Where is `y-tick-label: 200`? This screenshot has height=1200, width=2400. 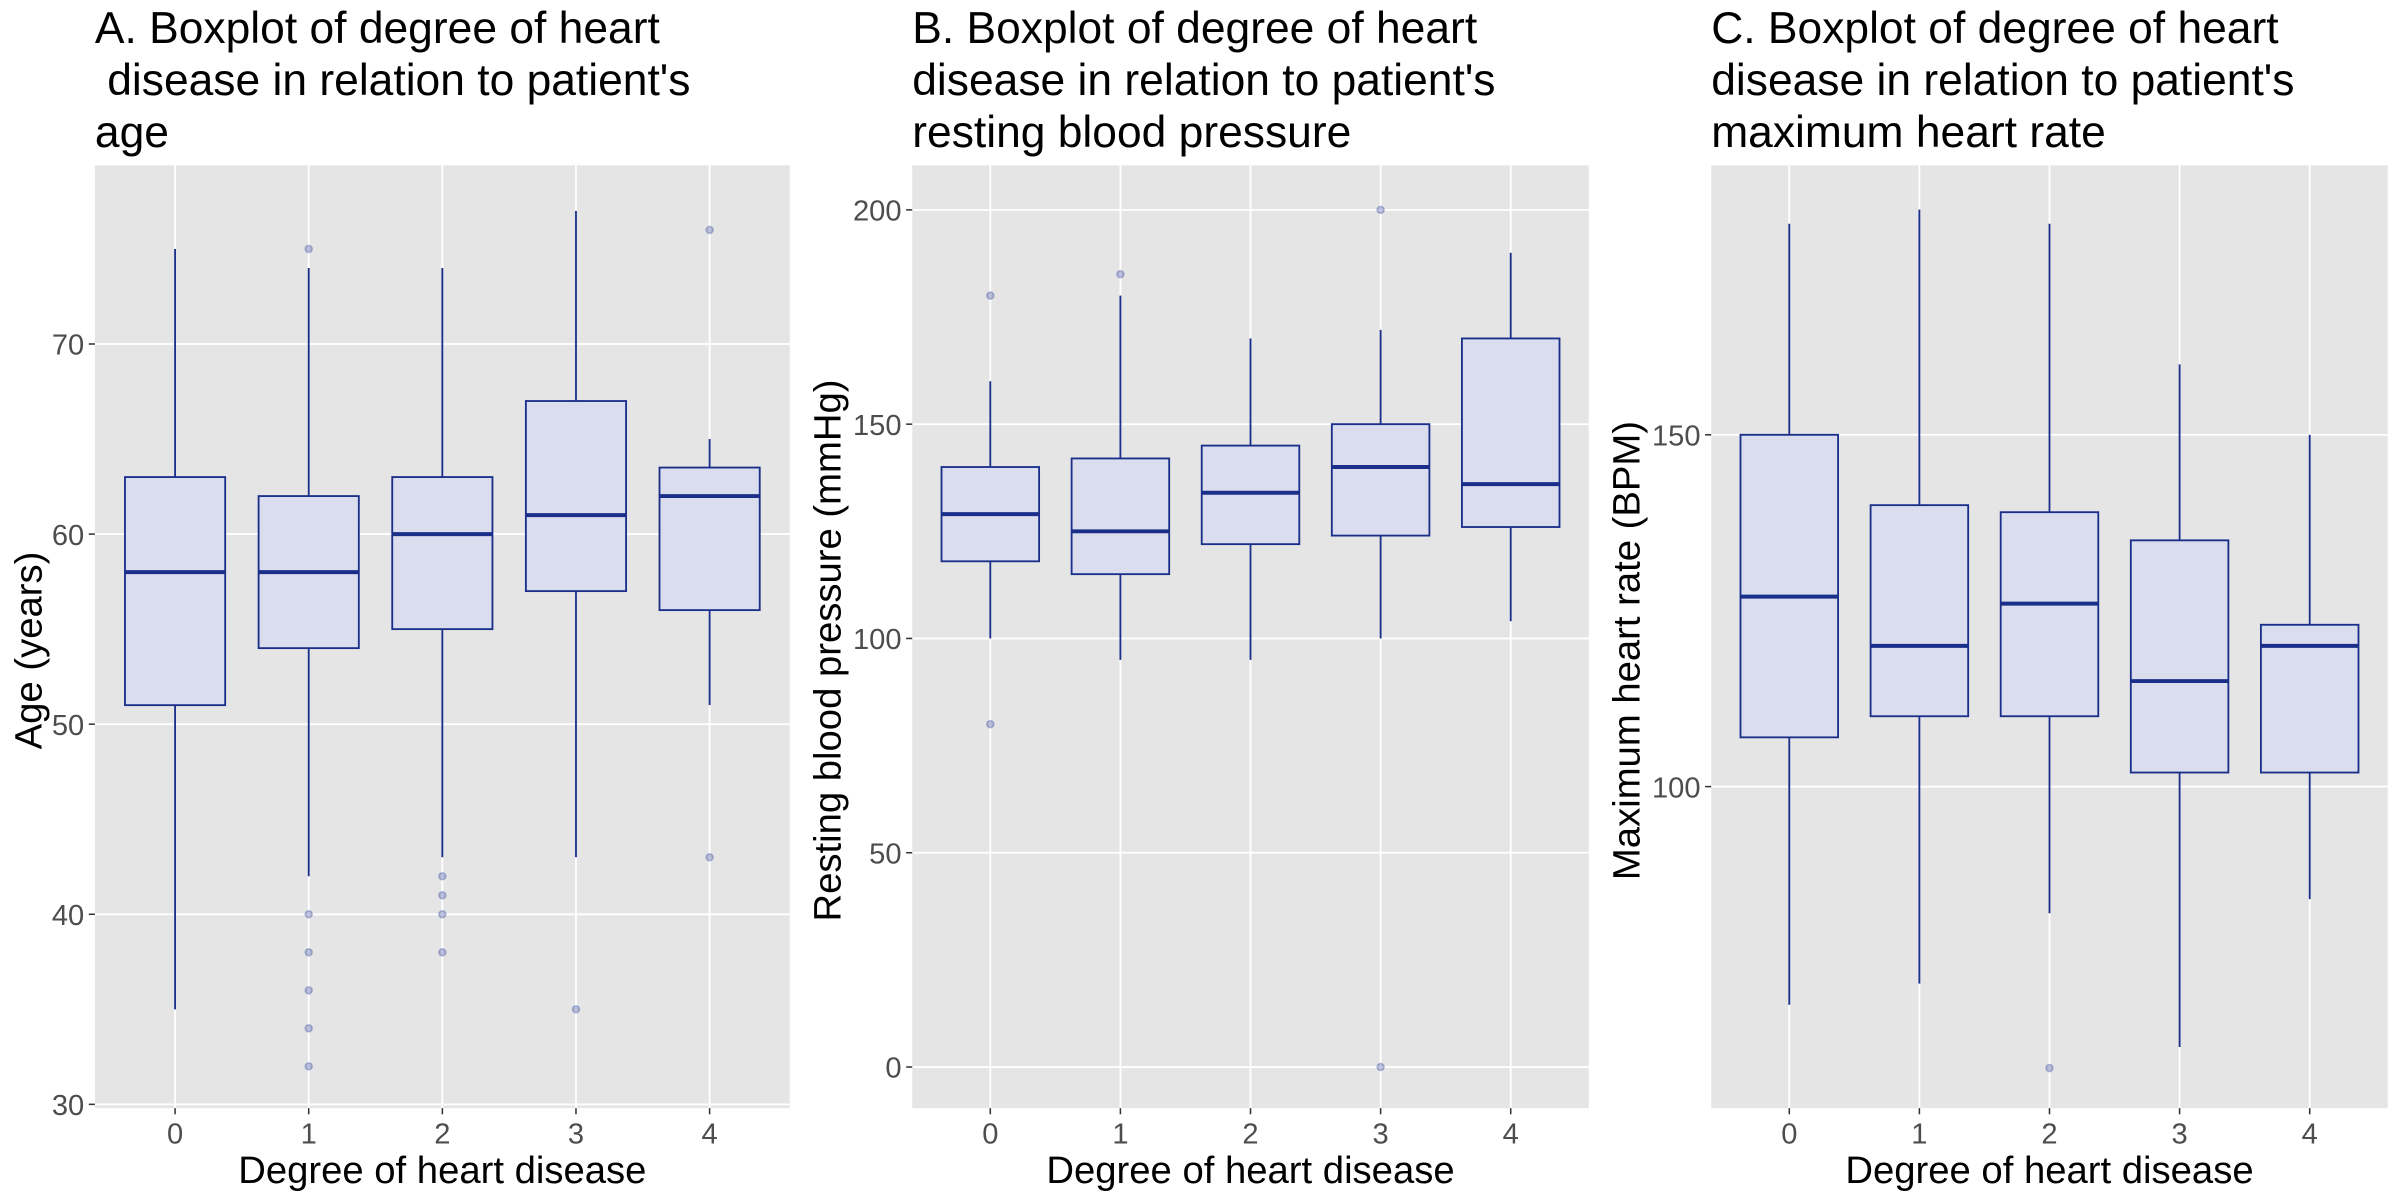 y-tick-label: 200 is located at coordinates (877, 212).